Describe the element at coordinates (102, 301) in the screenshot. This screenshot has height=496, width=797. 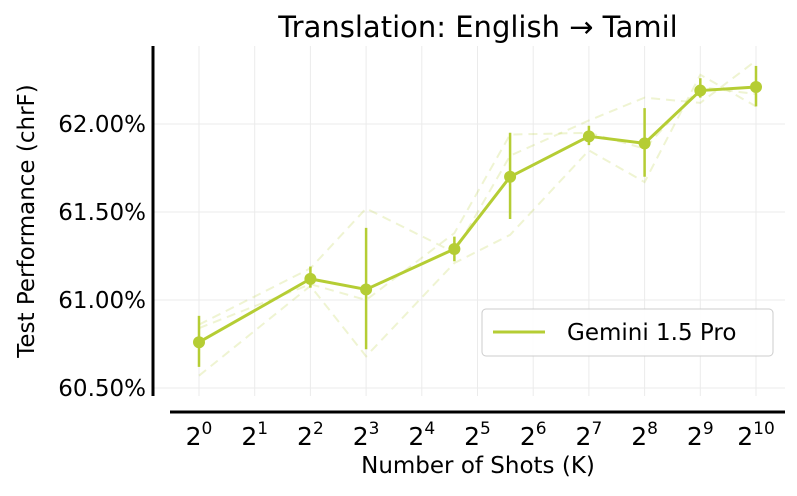
I see `y-tick-label: 61.00%` at that location.